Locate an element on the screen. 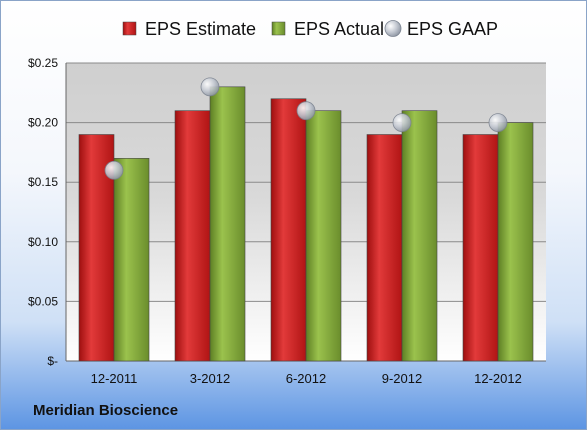 This screenshot has height=430, width=587. x-tick-label: 6-2012 is located at coordinates (306, 378).